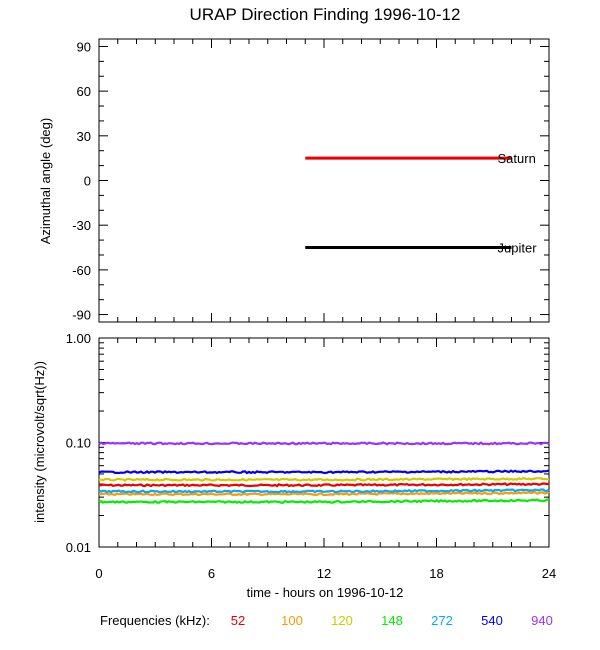 Image resolution: width=600 pixels, height=650 pixels. I want to click on legend-item-272: 272, so click(442, 620).